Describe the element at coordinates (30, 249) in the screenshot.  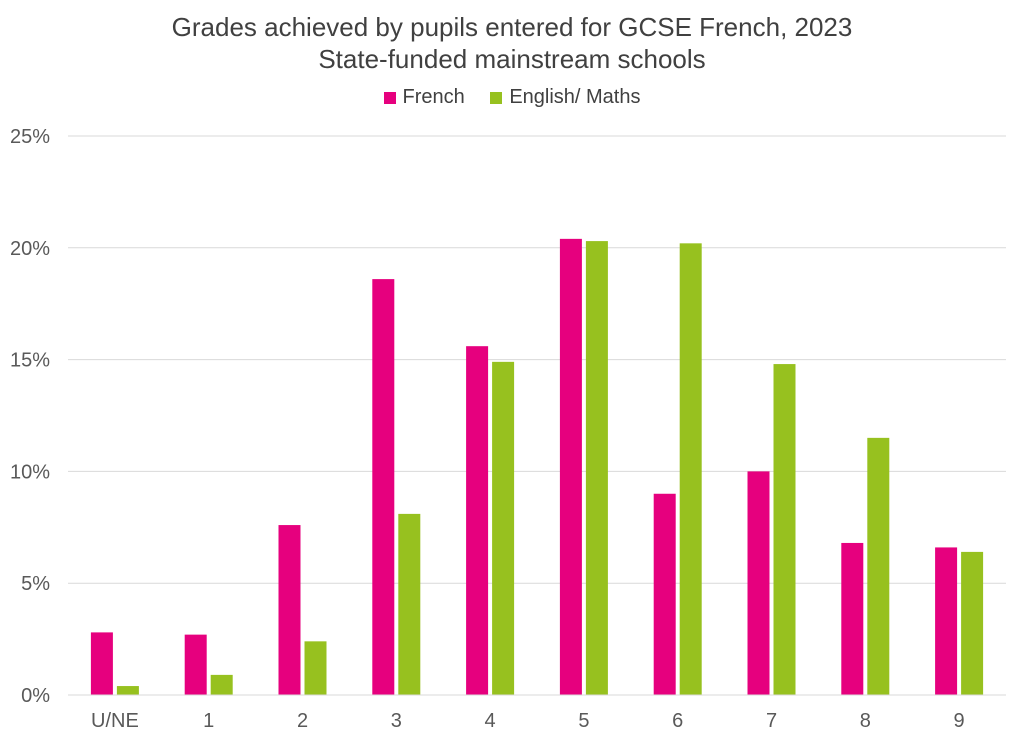
I see `y-tick-label: 20%` at that location.